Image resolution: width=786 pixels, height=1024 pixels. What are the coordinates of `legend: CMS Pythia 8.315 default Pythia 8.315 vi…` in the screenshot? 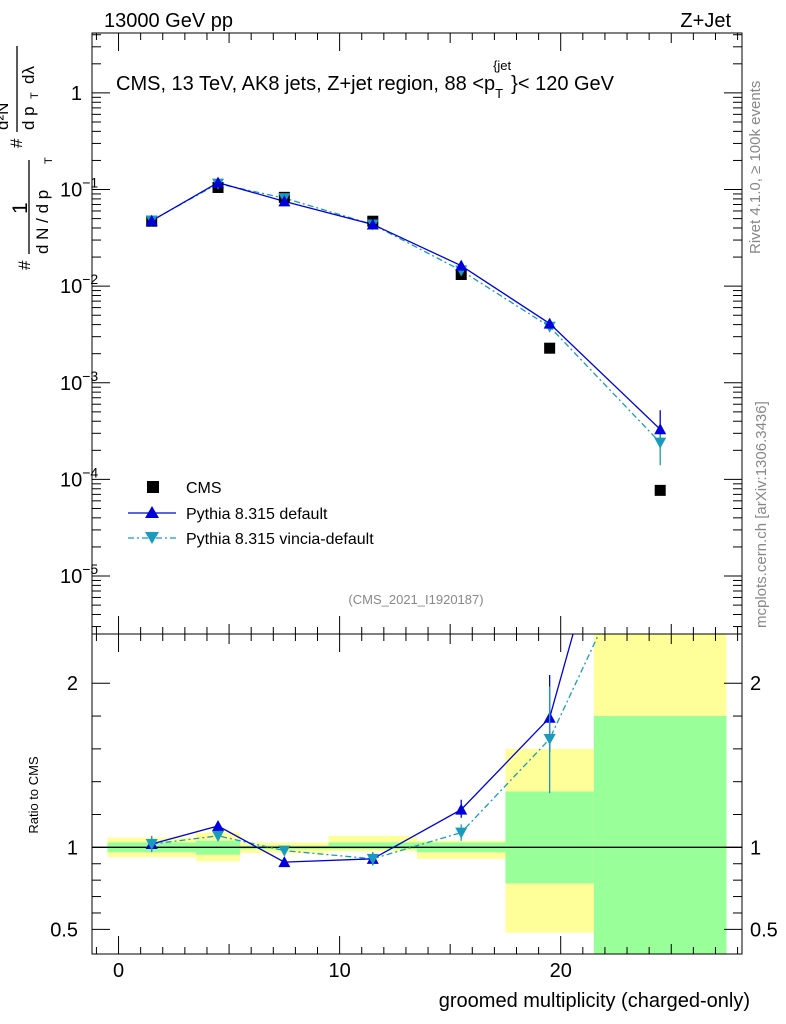 It's located at (251, 514).